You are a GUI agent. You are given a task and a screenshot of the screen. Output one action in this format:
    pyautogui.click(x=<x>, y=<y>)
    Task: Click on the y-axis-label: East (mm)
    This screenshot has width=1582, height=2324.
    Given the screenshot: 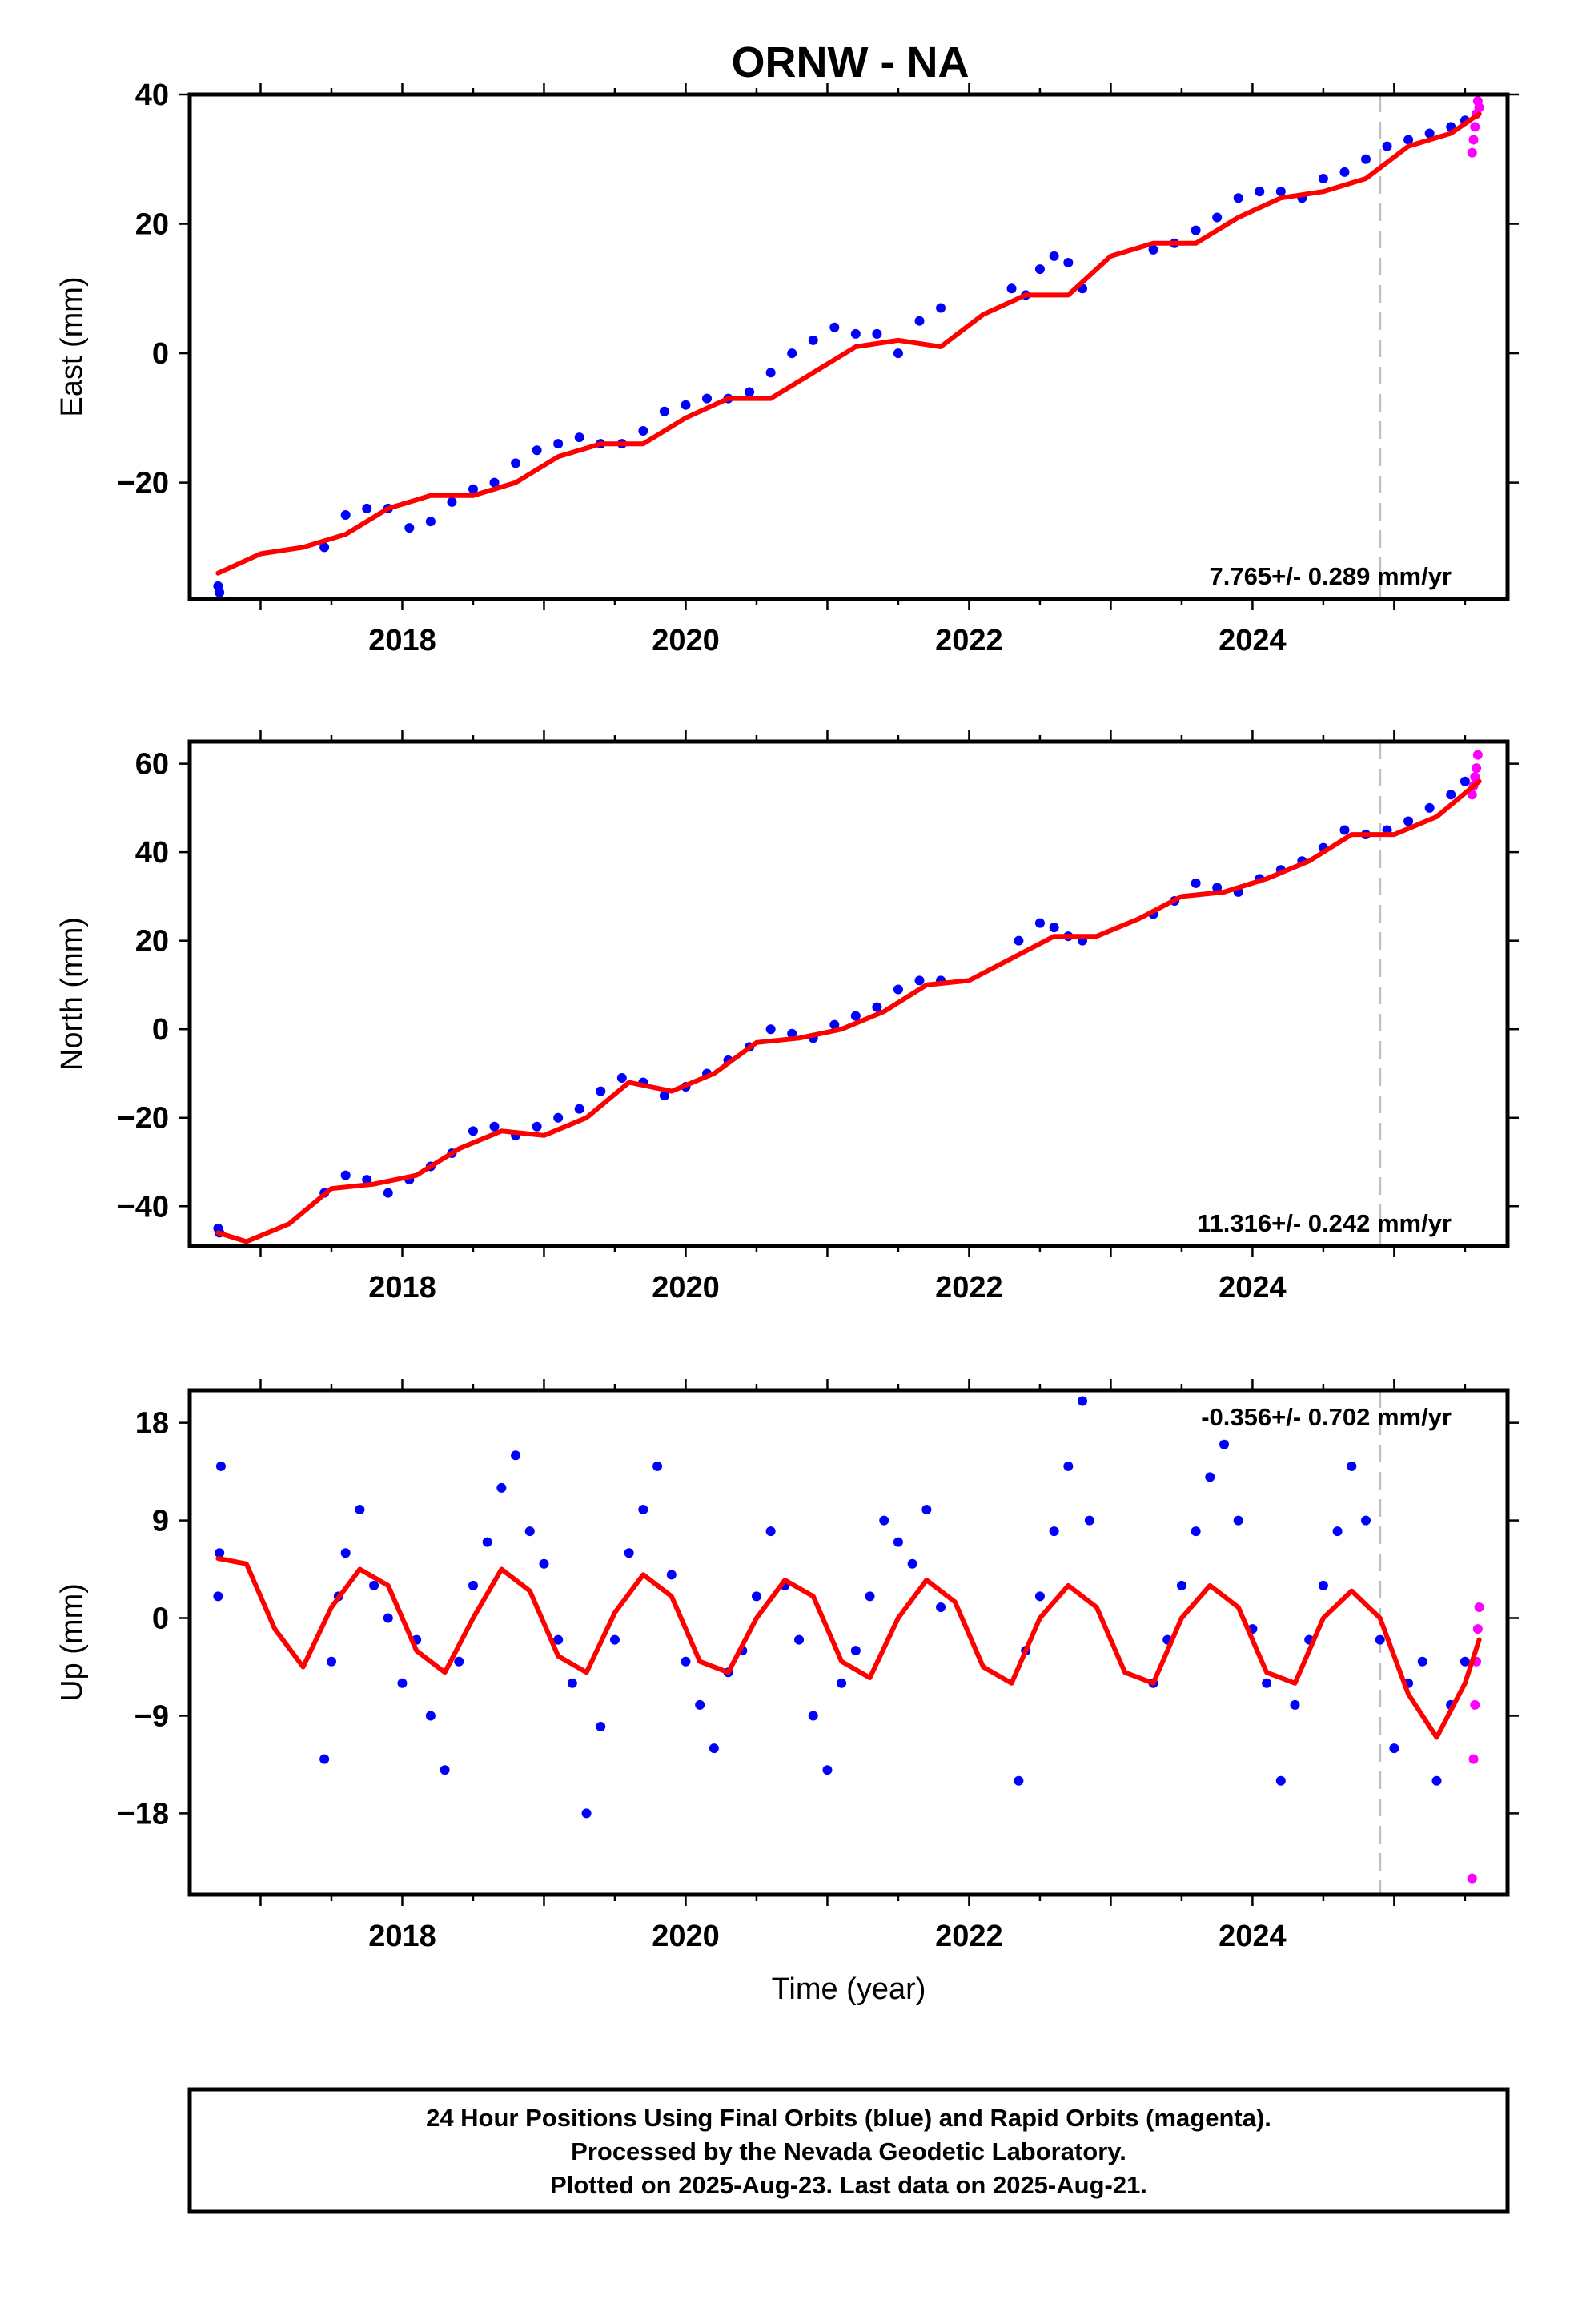 What is the action you would take?
    pyautogui.click(x=72, y=346)
    